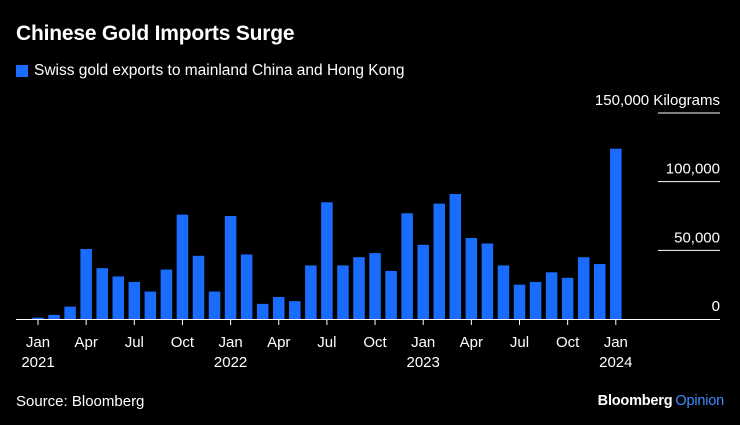 The image size is (740, 425). I want to click on x-tick-label-year: 2022, so click(230, 362).